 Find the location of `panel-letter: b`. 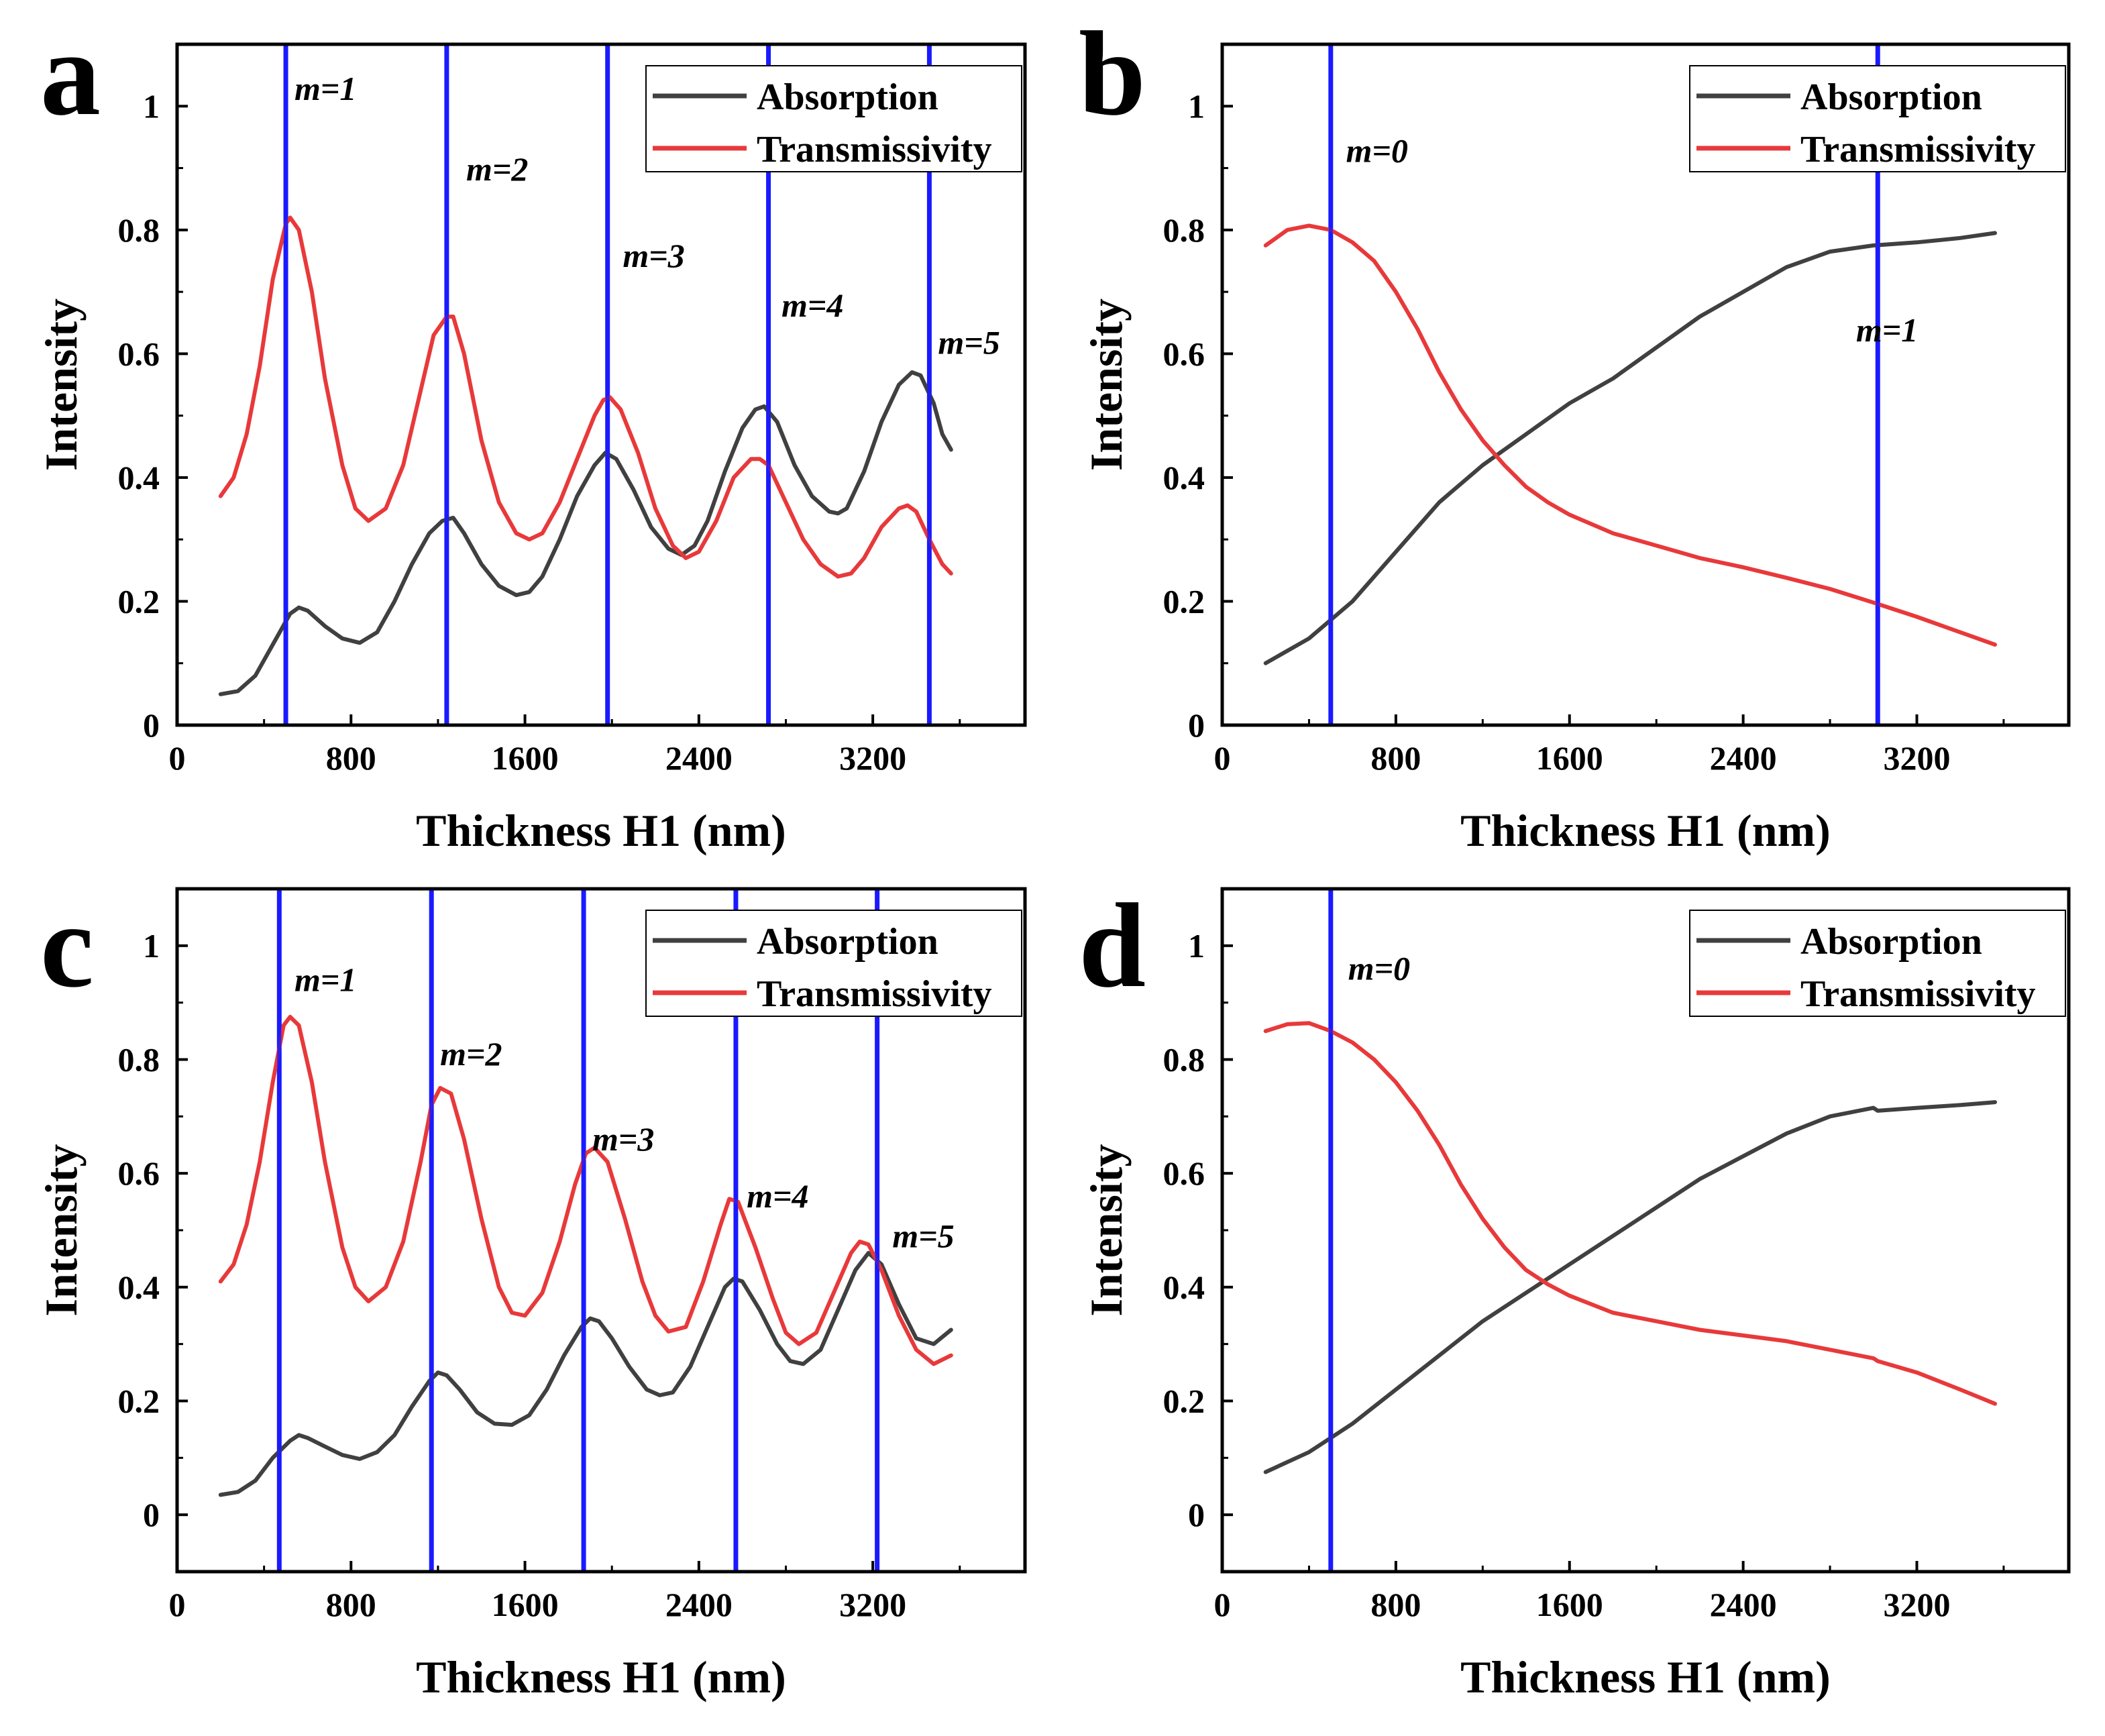

panel-letter: b is located at coordinates (1112, 73).